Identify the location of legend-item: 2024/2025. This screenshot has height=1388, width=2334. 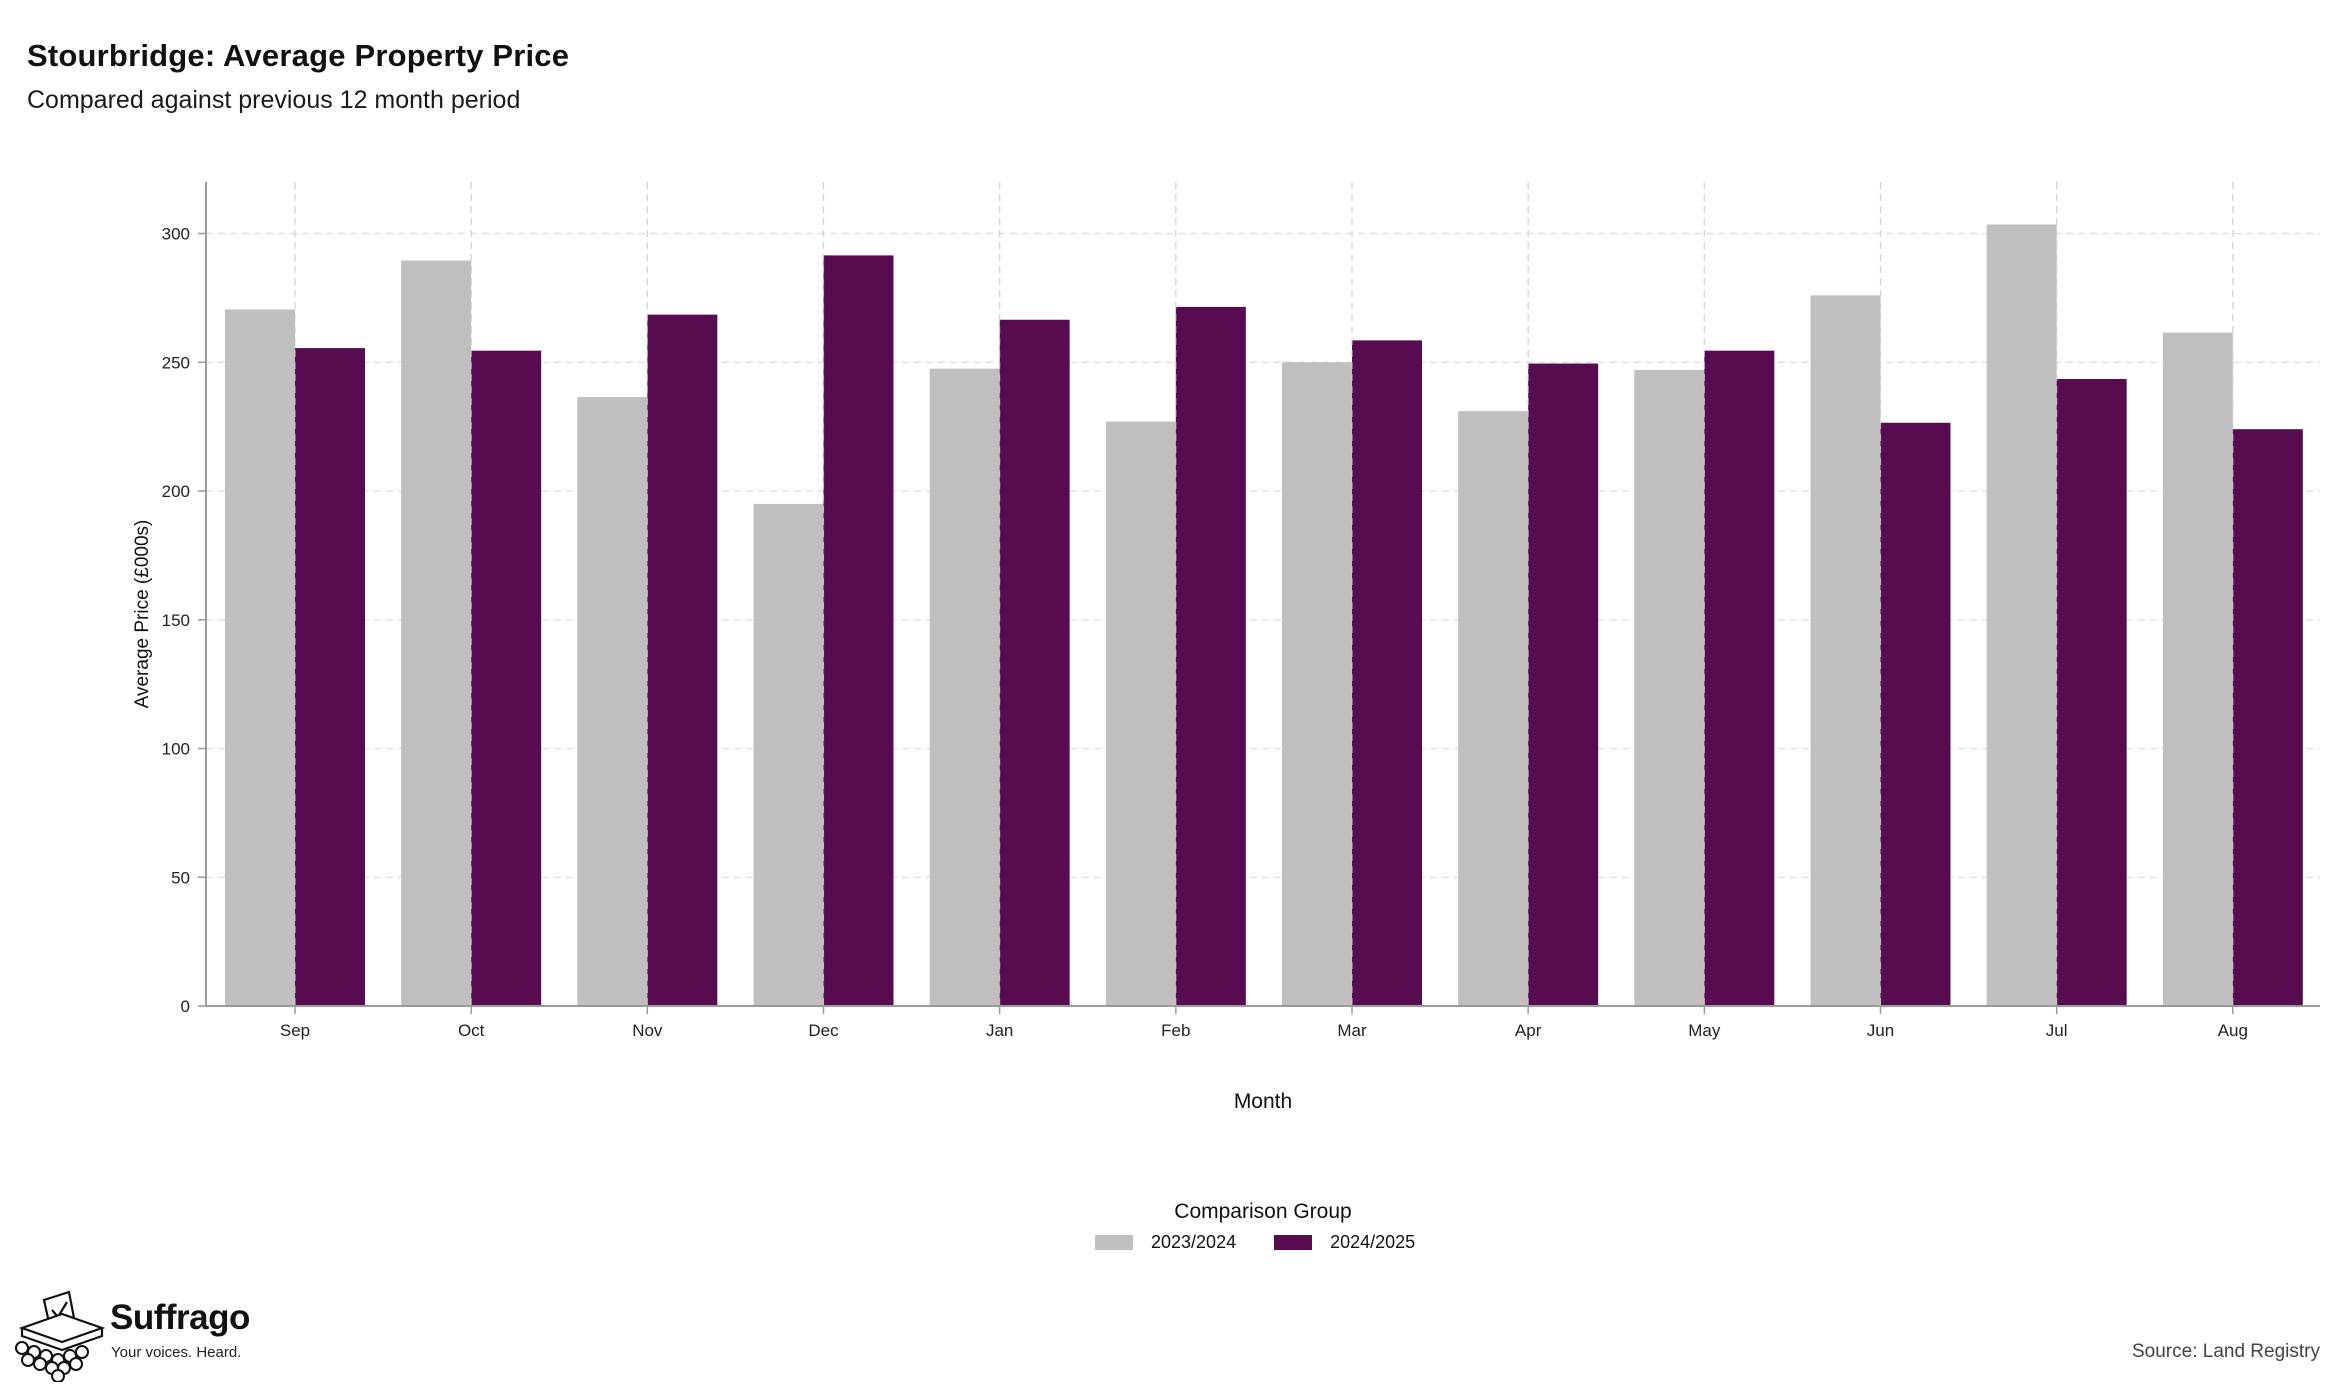
(1344, 1242).